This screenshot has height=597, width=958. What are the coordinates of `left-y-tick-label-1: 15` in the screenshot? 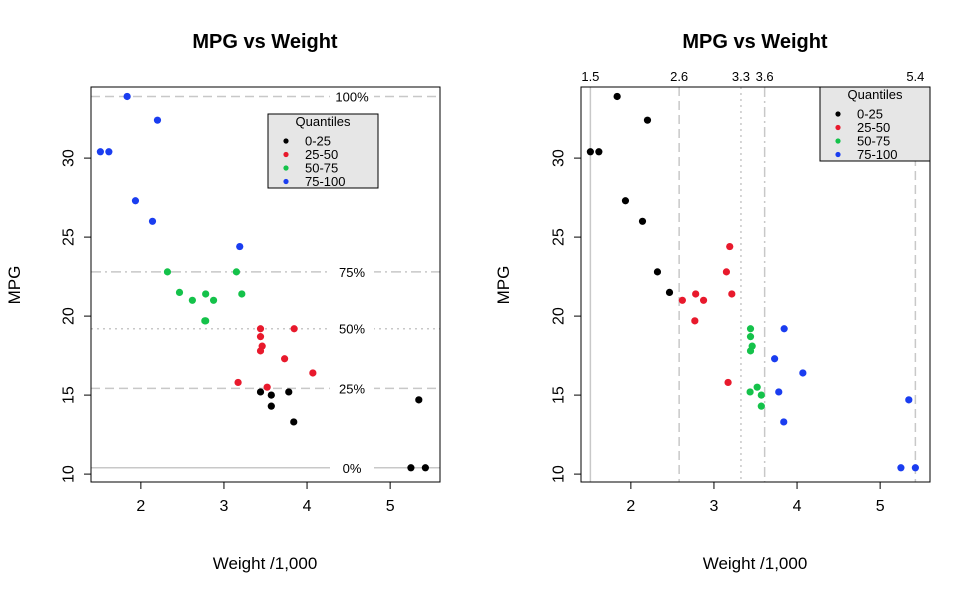 It's located at (69, 395).